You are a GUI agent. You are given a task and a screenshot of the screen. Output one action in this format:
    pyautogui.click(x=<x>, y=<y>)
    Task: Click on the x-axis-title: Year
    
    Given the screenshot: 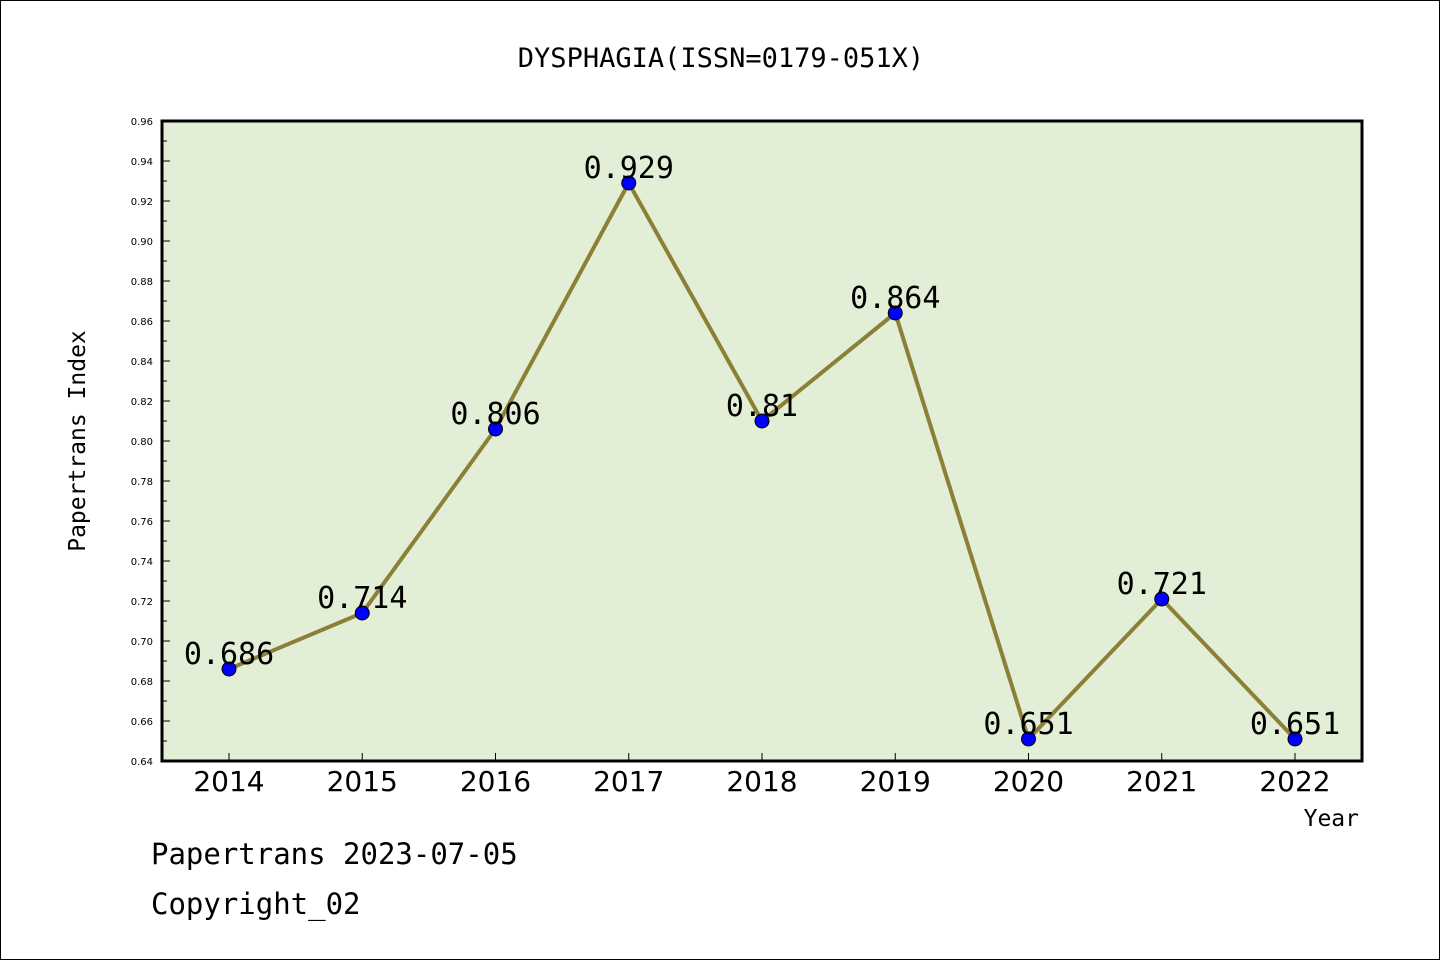 What is the action you would take?
    pyautogui.click(x=1331, y=819)
    